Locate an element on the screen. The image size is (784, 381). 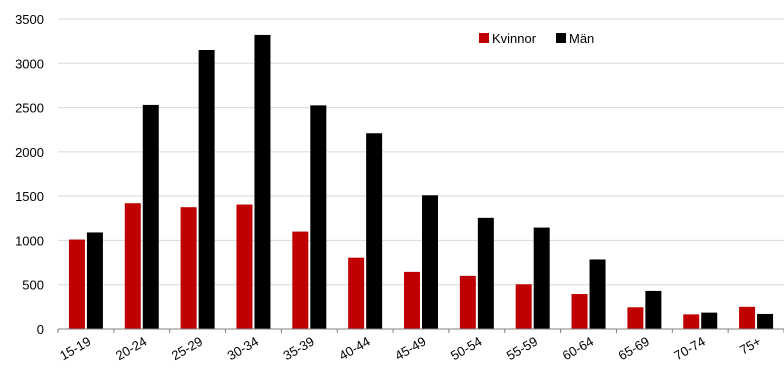
x-tick-label: 30-34 is located at coordinates (243, 349).